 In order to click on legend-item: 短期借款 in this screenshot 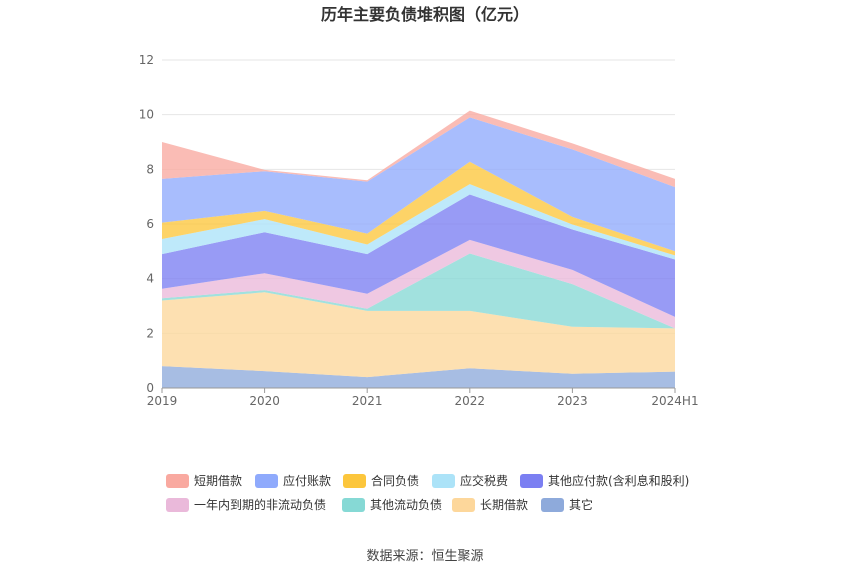, I will do `click(204, 481)`.